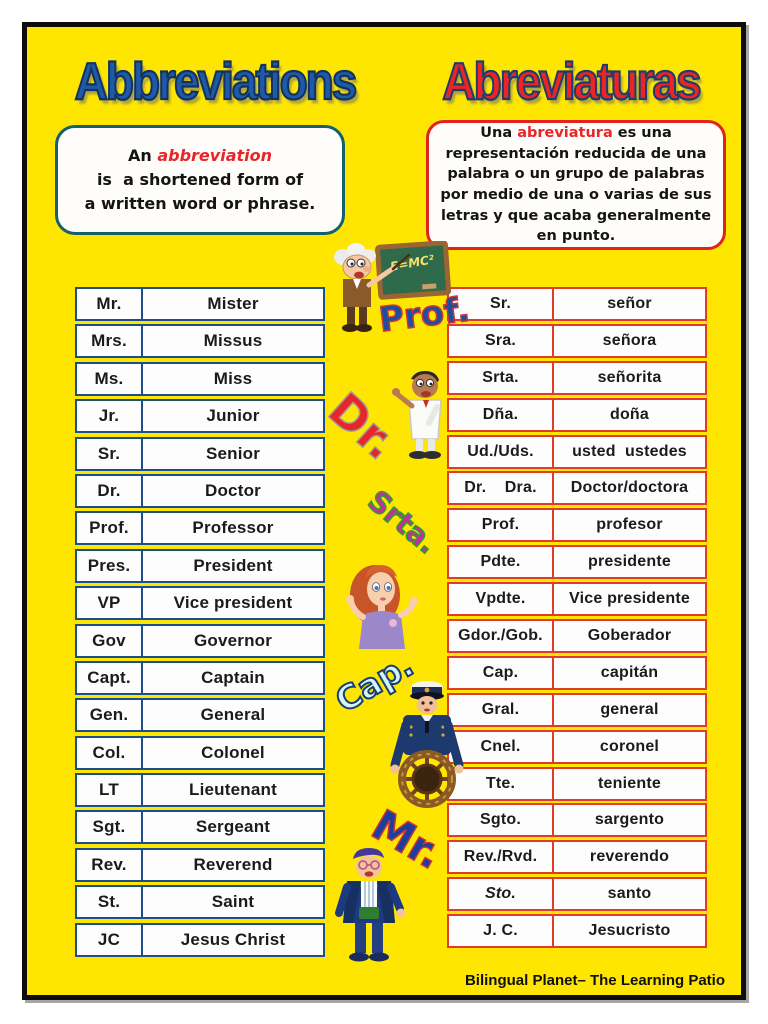 This screenshot has height=1024, width=768. What do you see at coordinates (233, 528) in the screenshot?
I see `meaning-cell: Professor` at bounding box center [233, 528].